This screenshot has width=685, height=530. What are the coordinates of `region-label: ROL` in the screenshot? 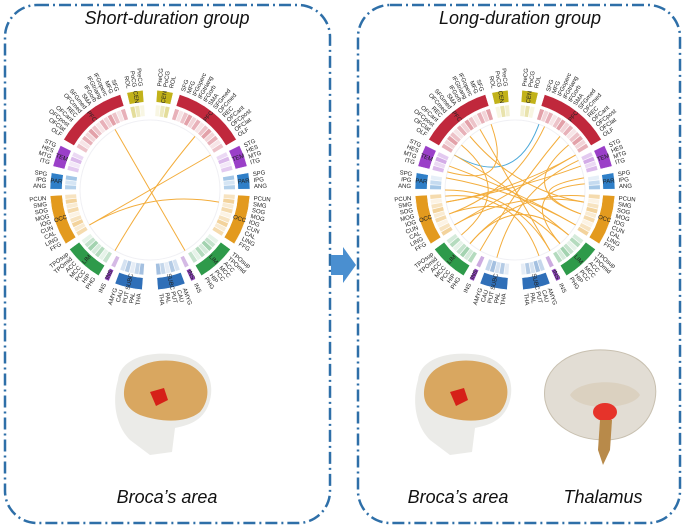 It's located at (491, 83).